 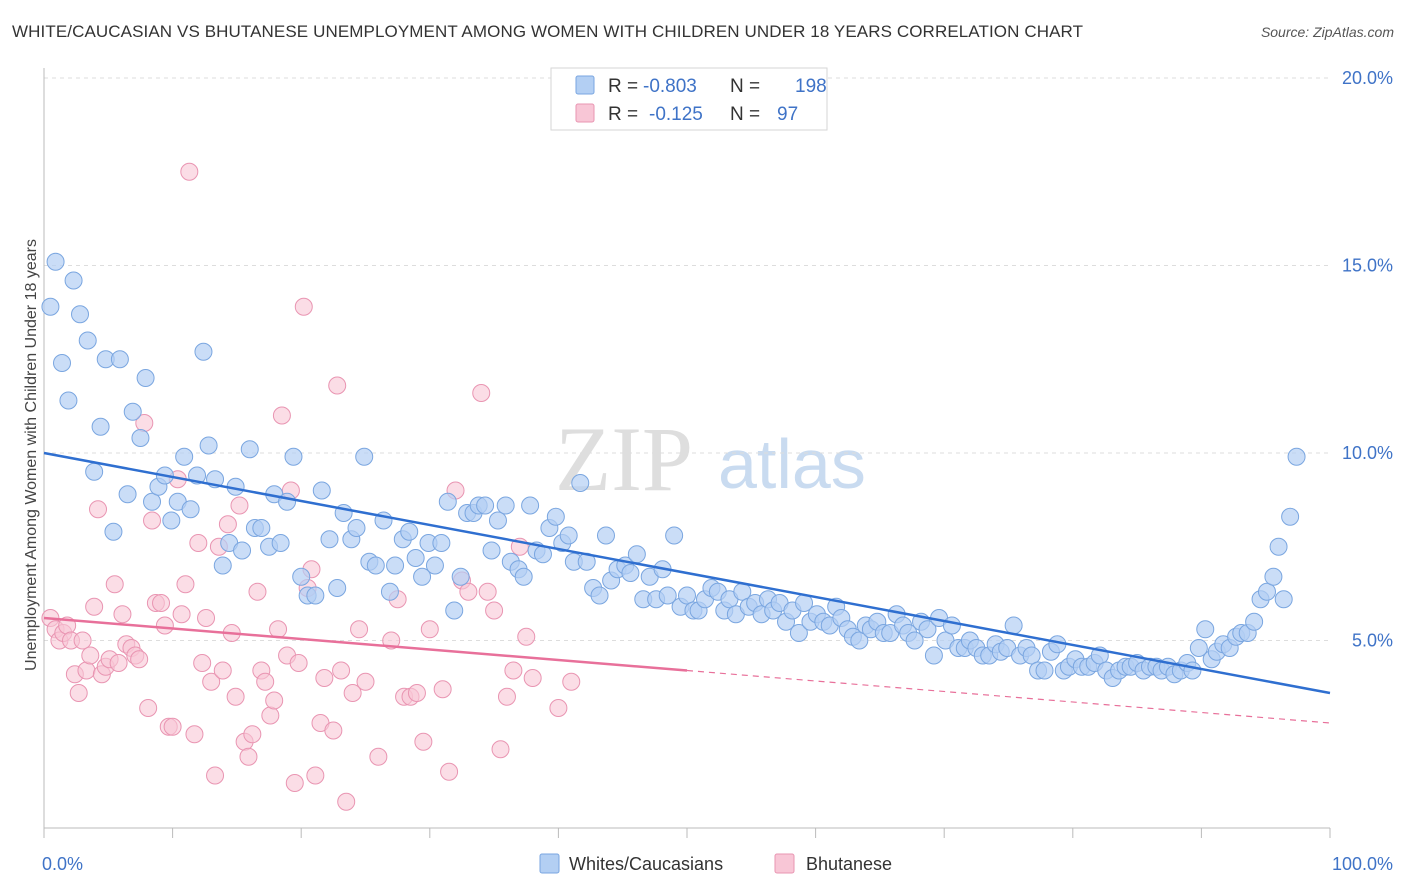 I want to click on legend-n-label-bhutanese: N =, so click(x=745, y=114).